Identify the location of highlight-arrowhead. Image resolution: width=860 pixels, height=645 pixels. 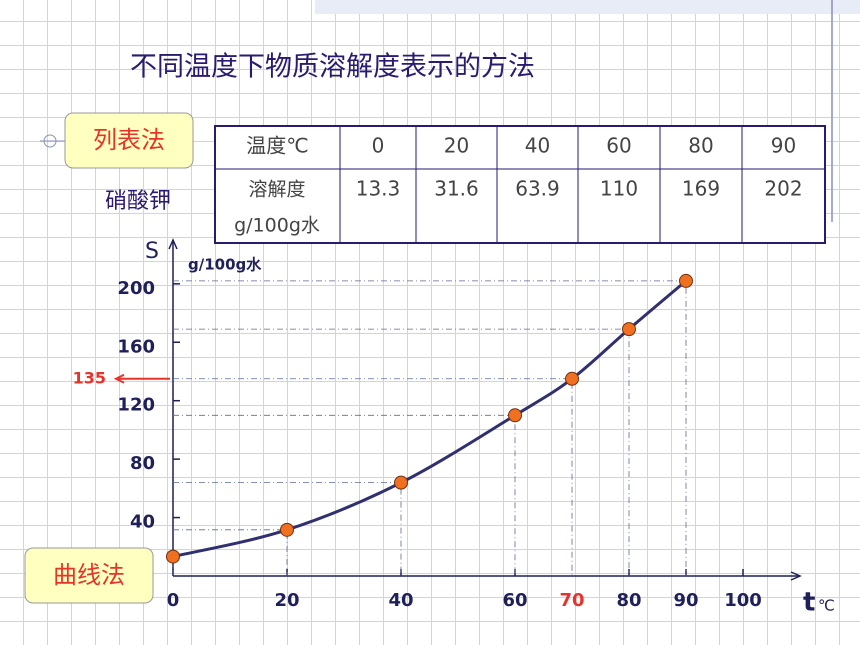
(119, 378).